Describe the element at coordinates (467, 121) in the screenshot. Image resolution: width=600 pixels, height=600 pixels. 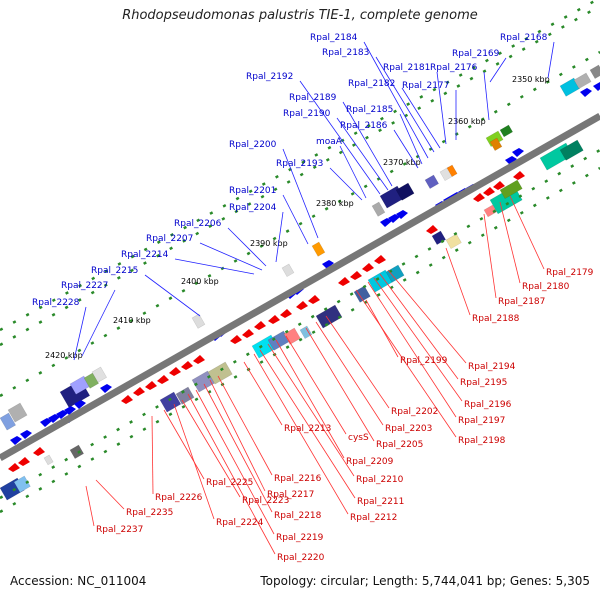
I see `scale-label: 2360 kbp` at that location.